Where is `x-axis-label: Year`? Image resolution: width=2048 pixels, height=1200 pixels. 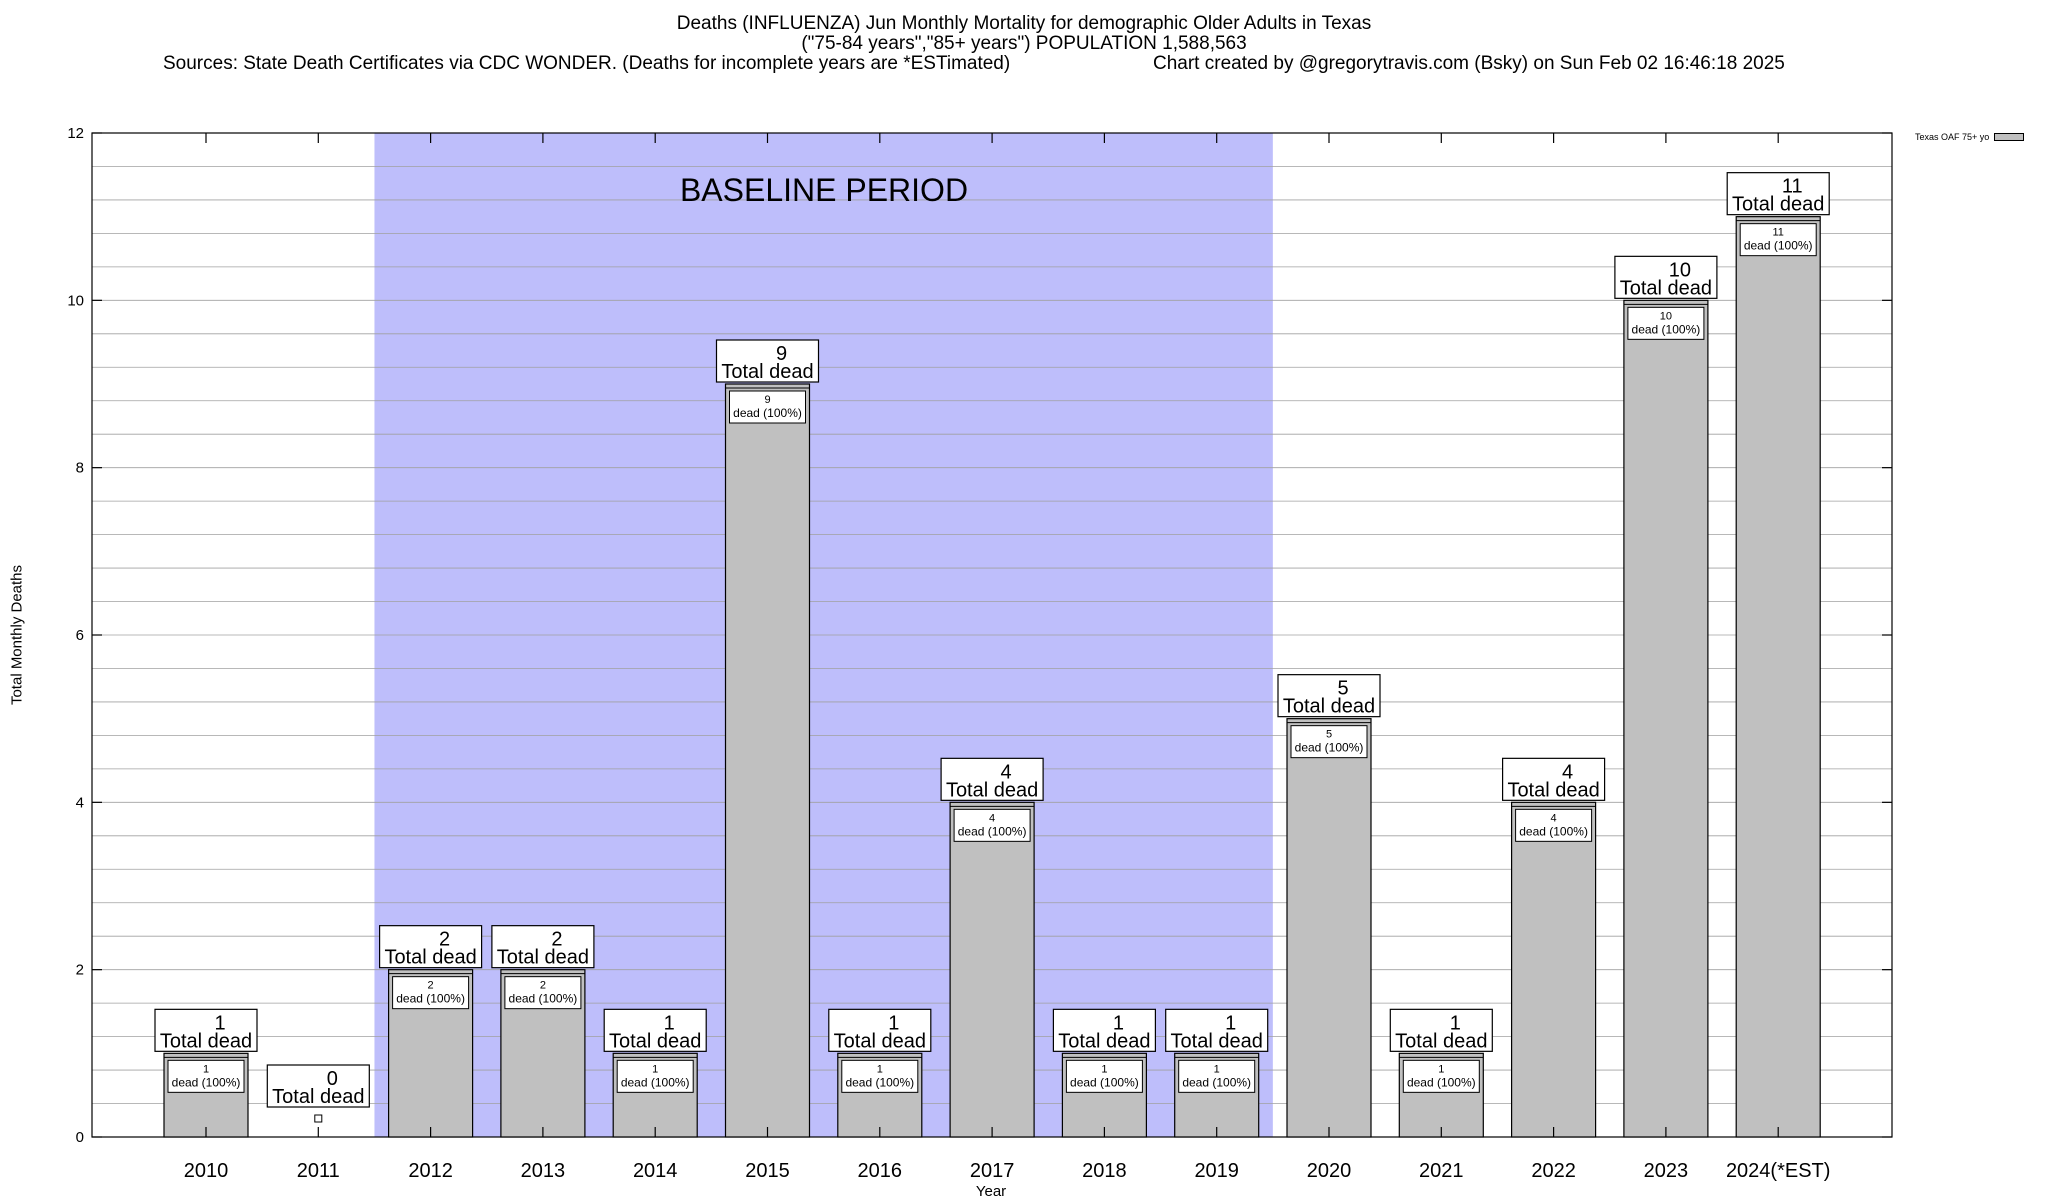 x-axis-label: Year is located at coordinates (991, 1191).